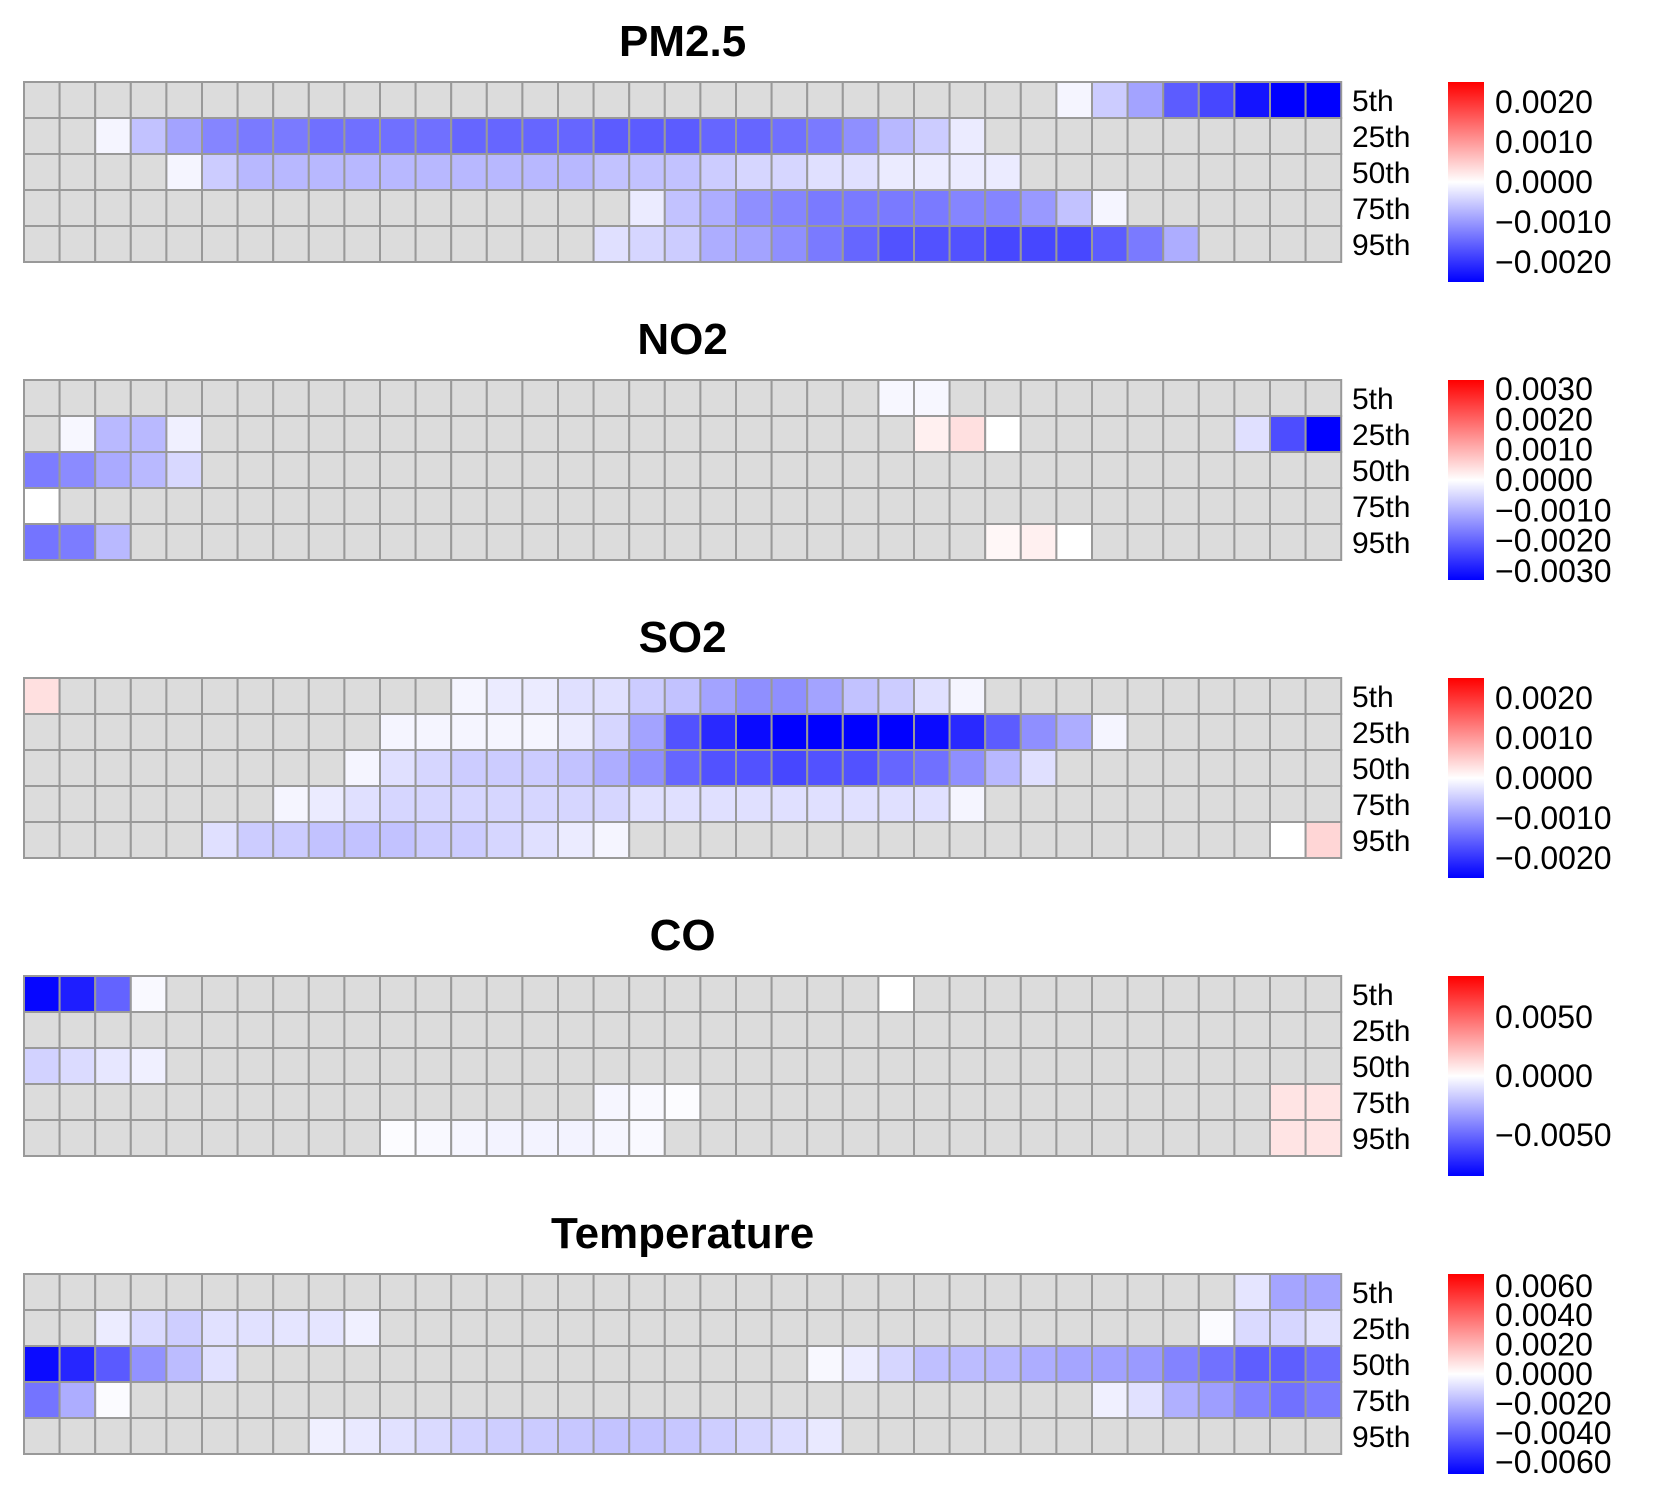 The height and width of the screenshot is (1485, 1661). I want to click on legend-tick-label-no2-4: −0.0010, so click(1553, 510).